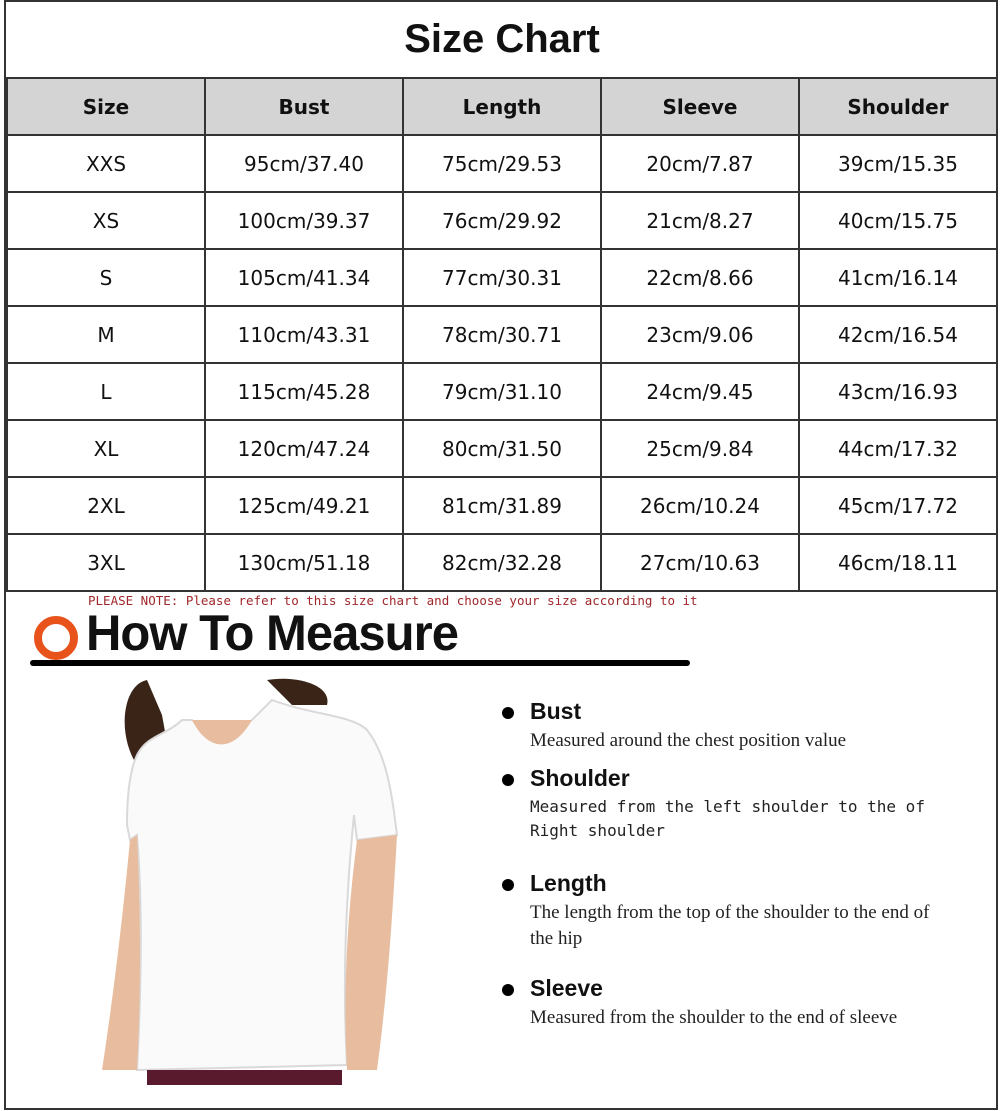 The width and height of the screenshot is (1000, 1111). I want to click on cell-length: 75cm/29.53, so click(502, 163).